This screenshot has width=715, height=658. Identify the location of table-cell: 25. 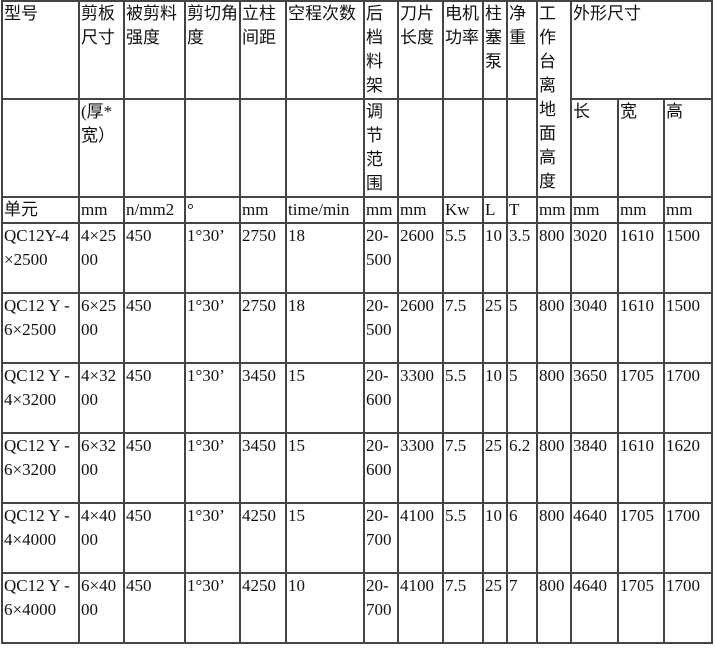
(495, 468).